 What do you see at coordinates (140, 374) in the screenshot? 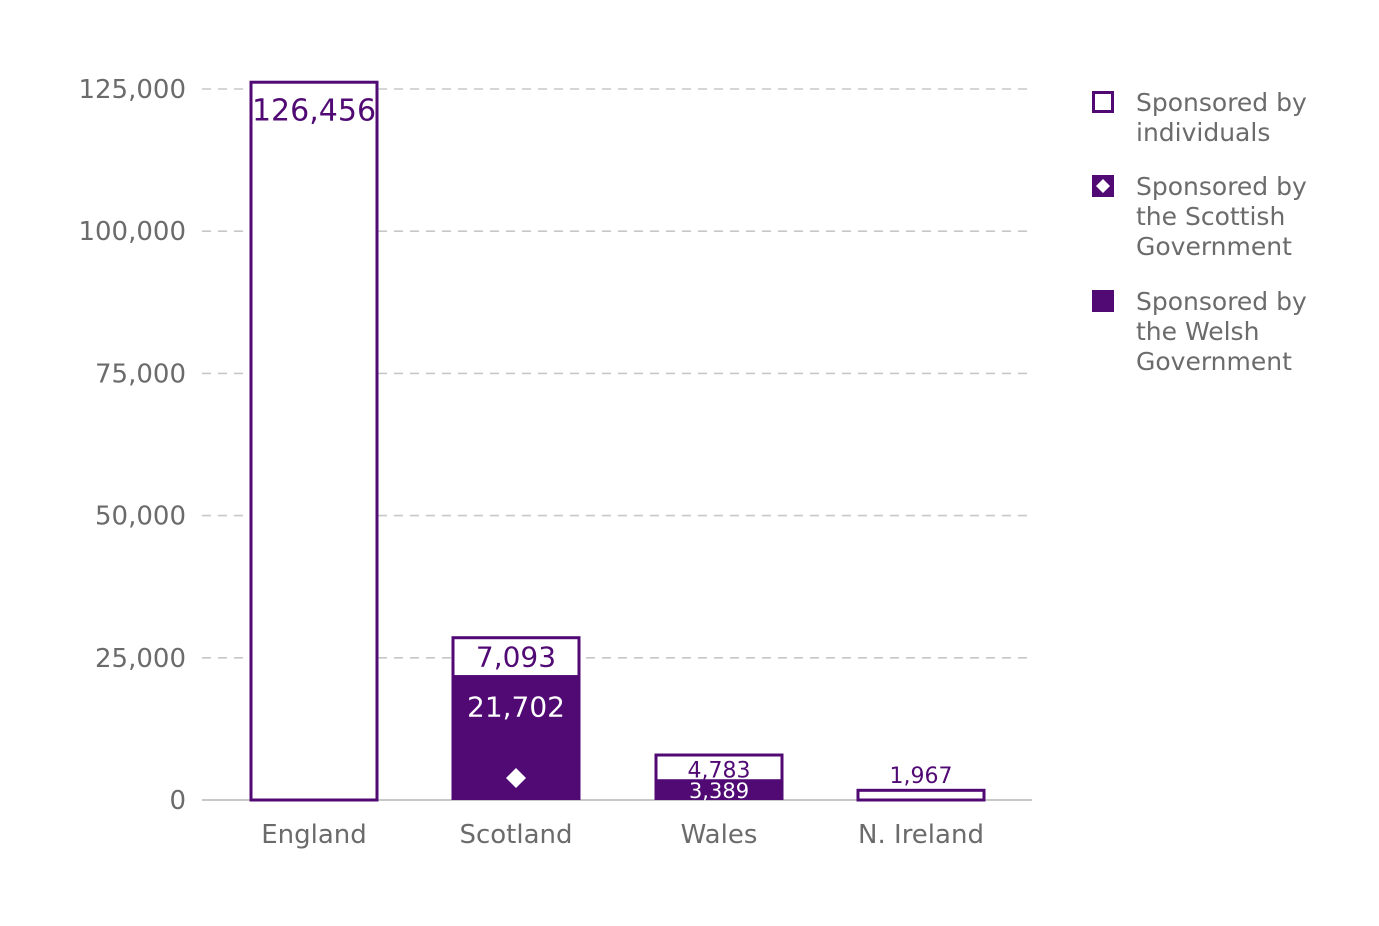
I see `y-tick-label: 75,000` at bounding box center [140, 374].